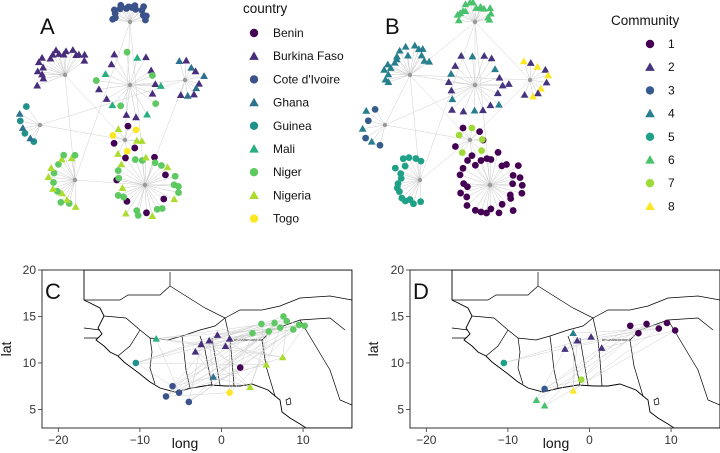 This screenshot has height=453, width=720. I want to click on map-borders-d, so click(585, 349).